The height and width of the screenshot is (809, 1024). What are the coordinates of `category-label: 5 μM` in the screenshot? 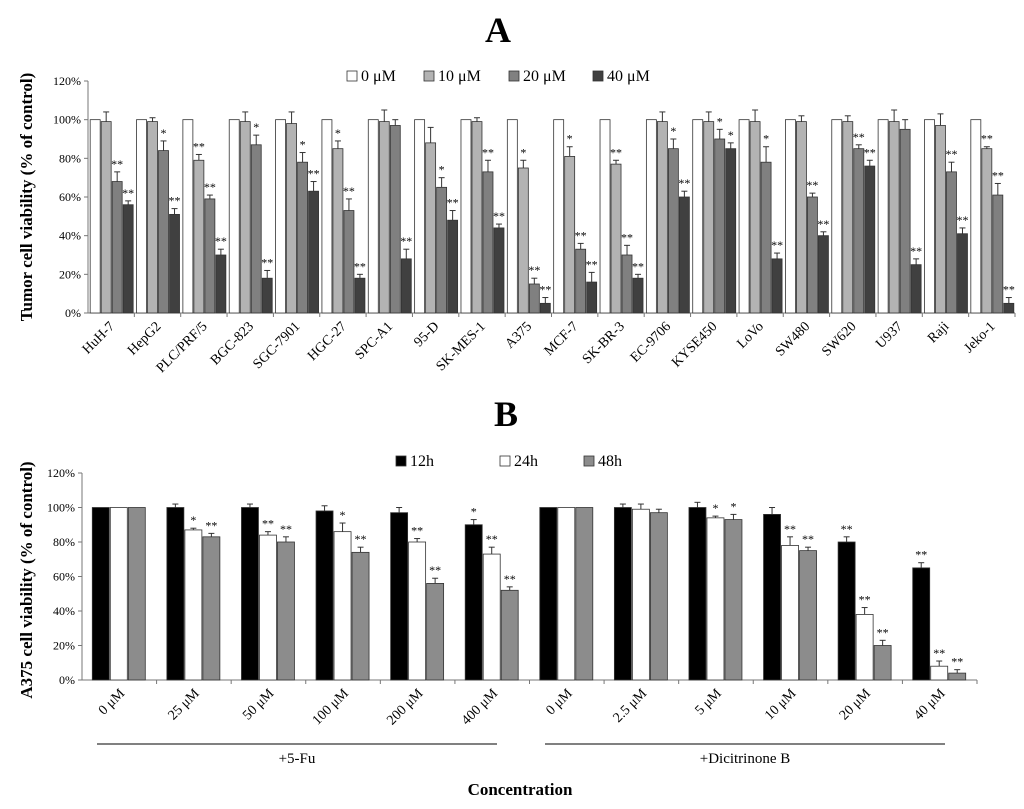 It's located at (709, 702).